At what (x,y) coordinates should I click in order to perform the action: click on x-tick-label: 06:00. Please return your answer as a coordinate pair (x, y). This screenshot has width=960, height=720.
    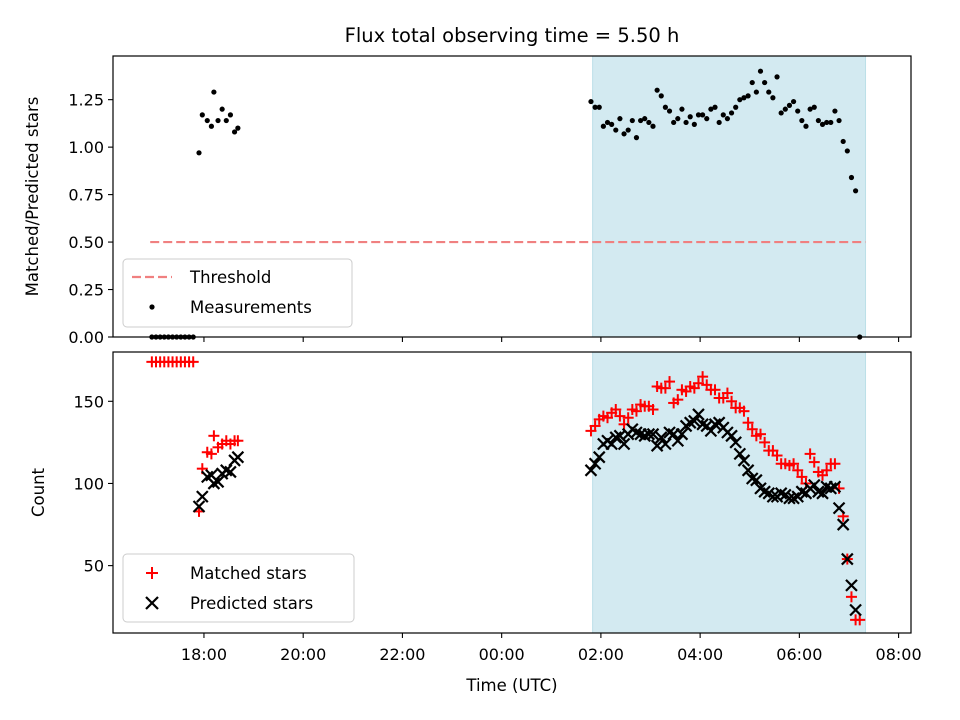
    Looking at the image, I should click on (799, 654).